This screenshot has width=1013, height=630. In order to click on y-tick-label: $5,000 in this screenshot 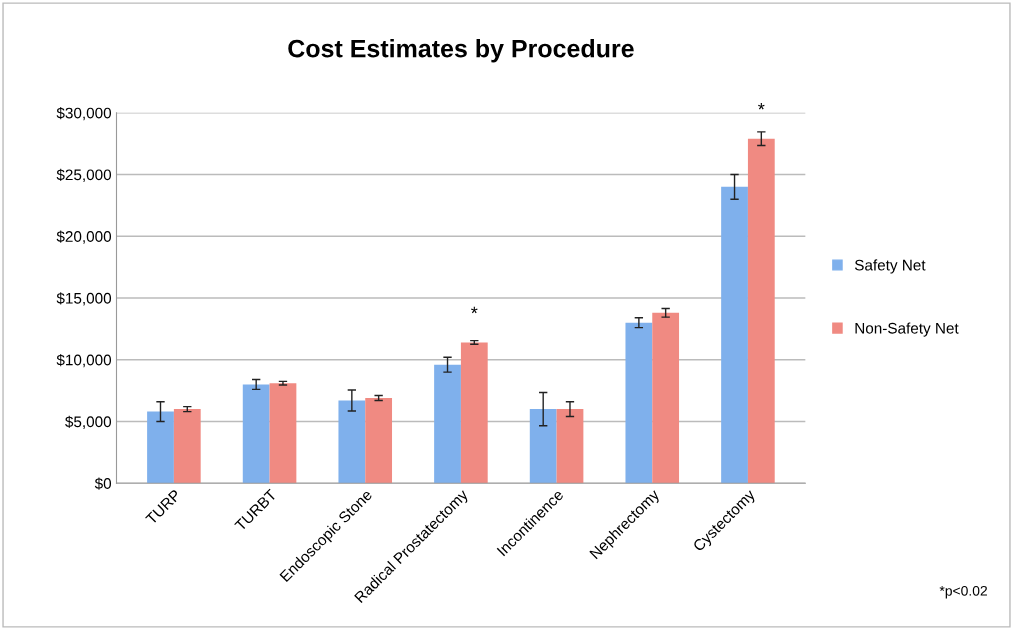, I will do `click(88, 422)`.